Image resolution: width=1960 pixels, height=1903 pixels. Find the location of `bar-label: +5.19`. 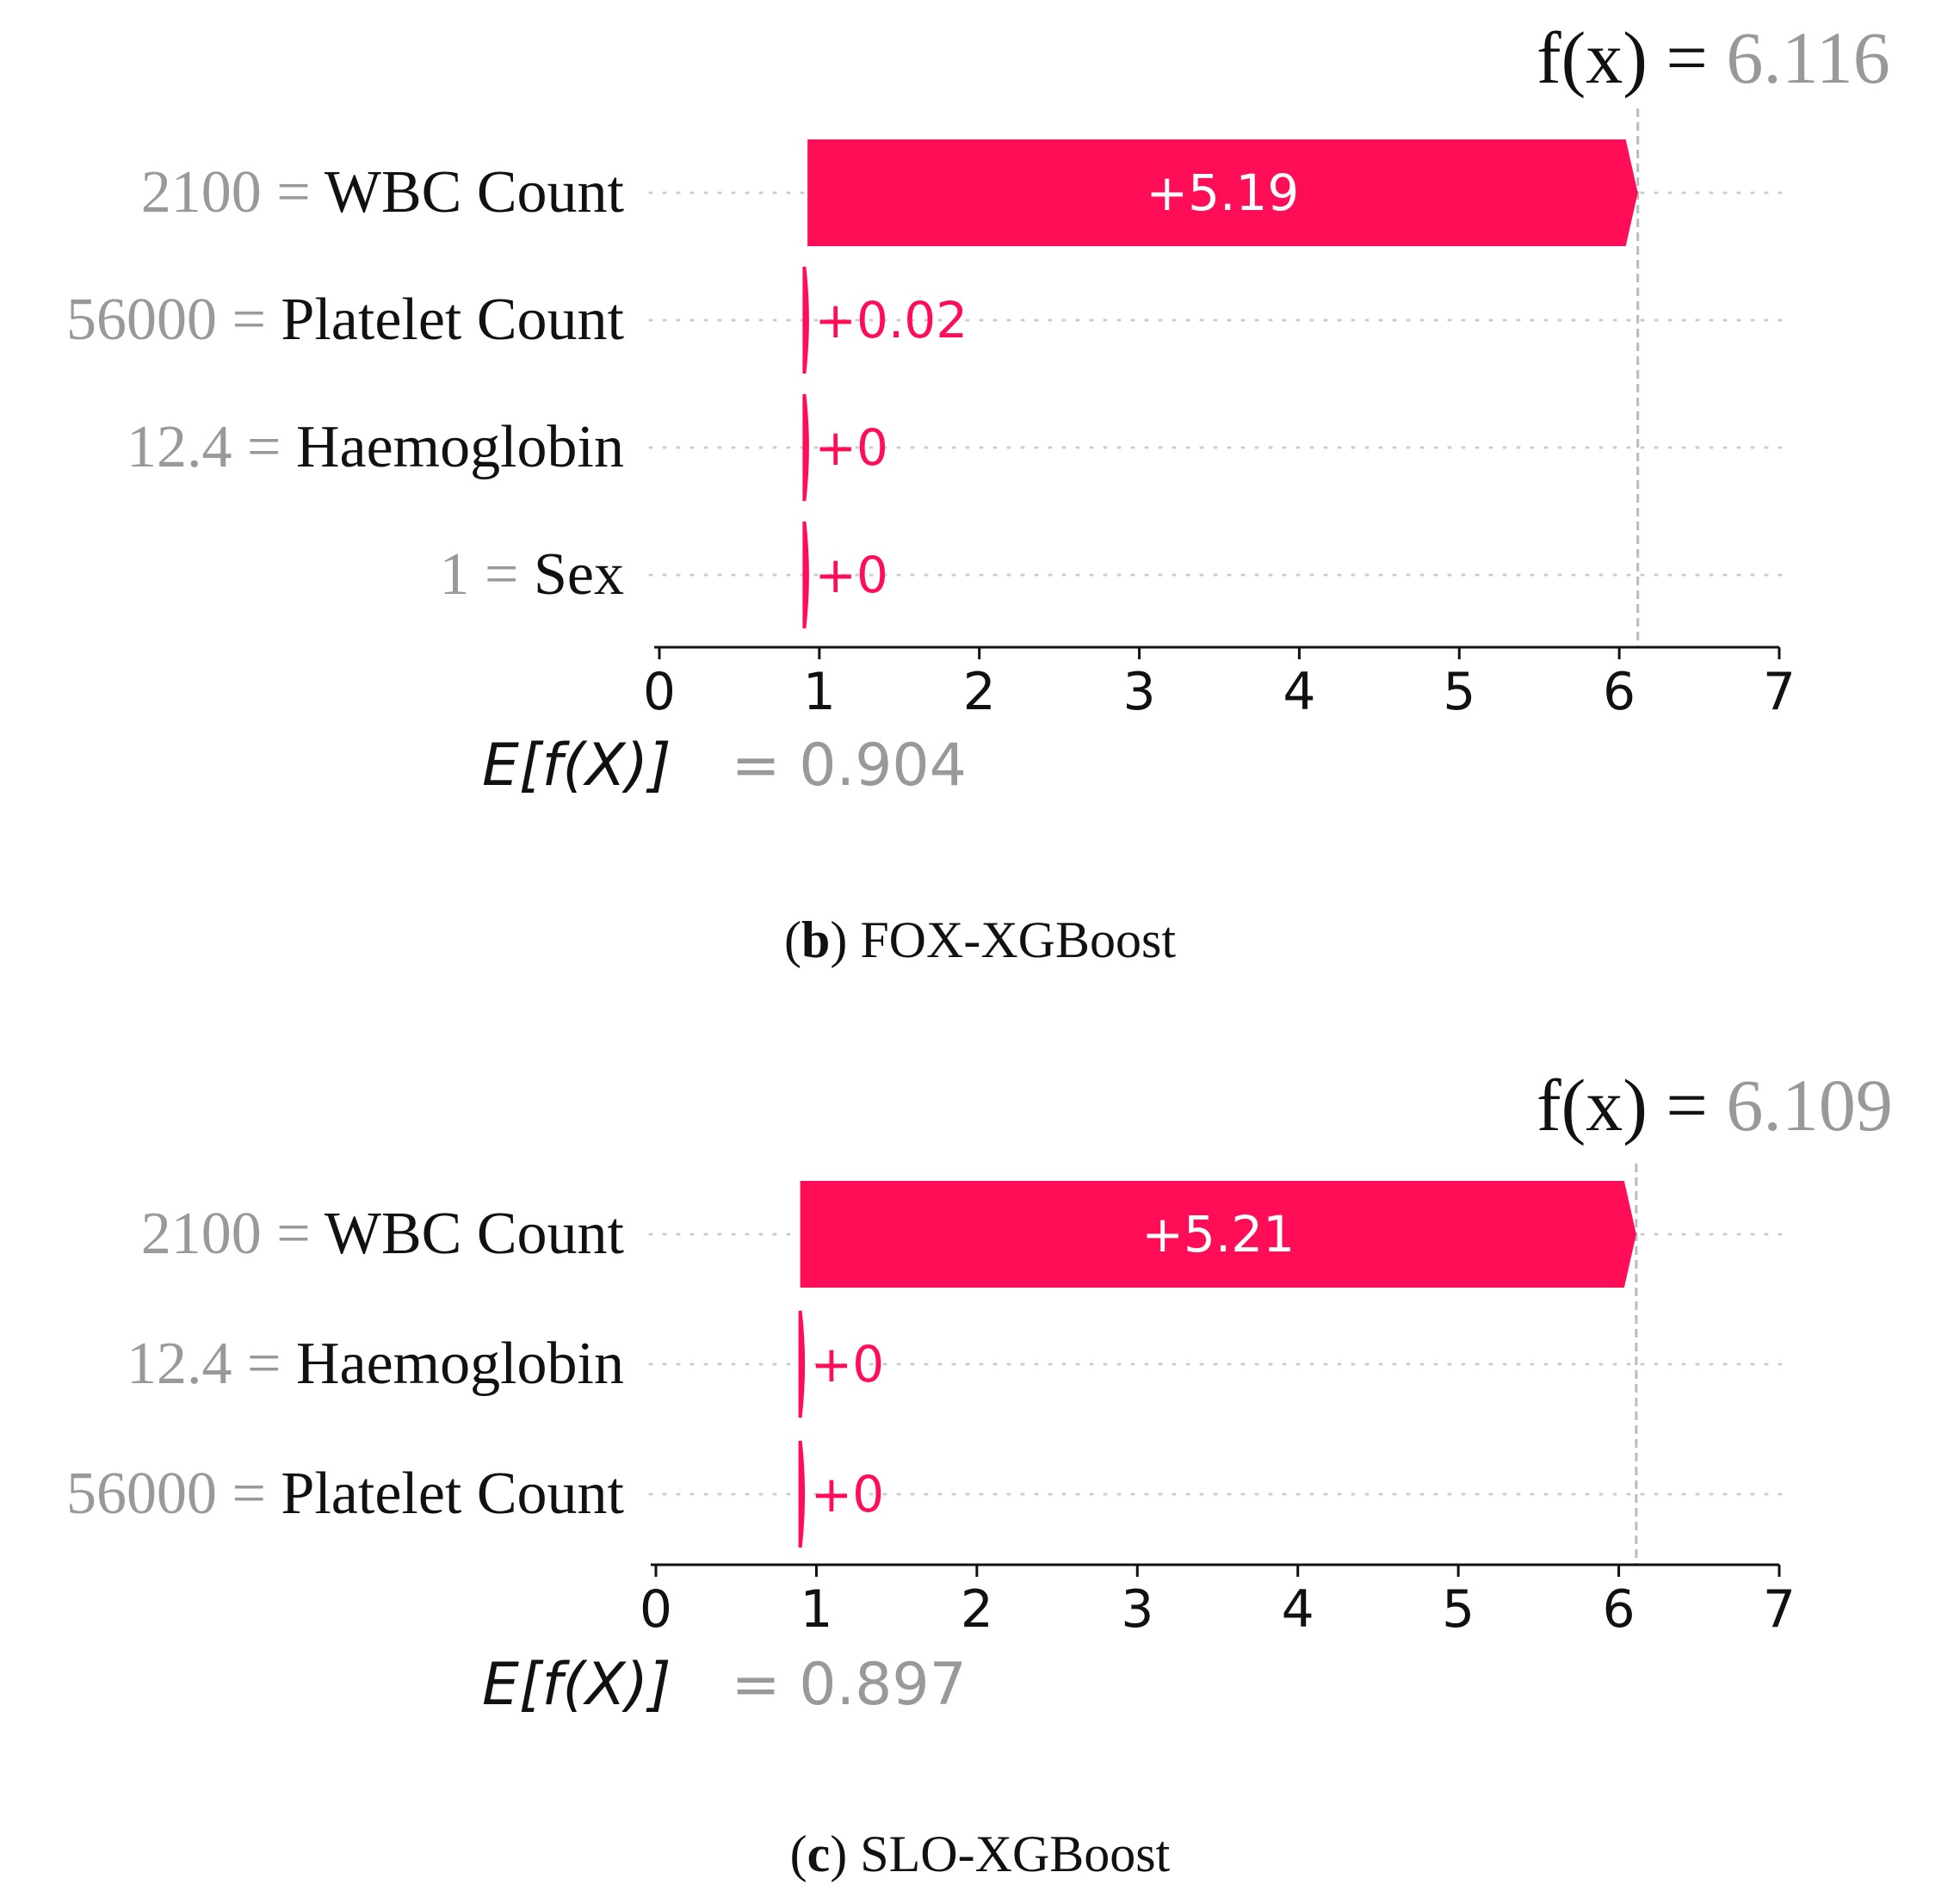

bar-label: +5.19 is located at coordinates (1223, 193).